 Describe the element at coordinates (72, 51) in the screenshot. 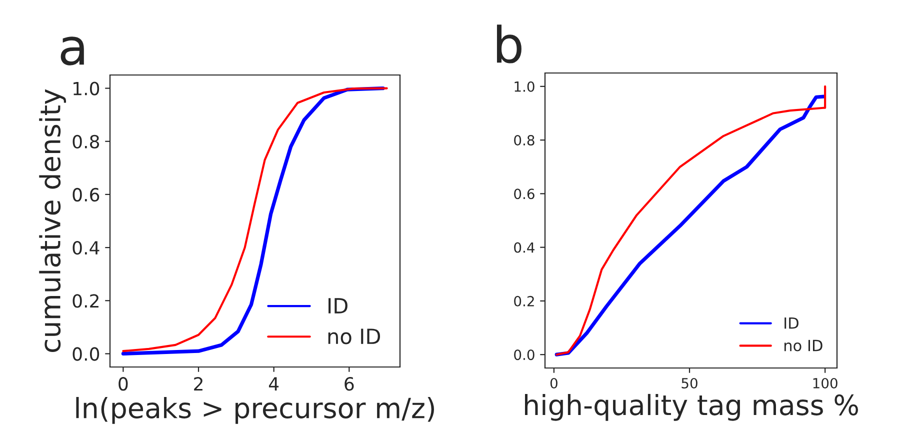

I see `chart-title: a` at that location.